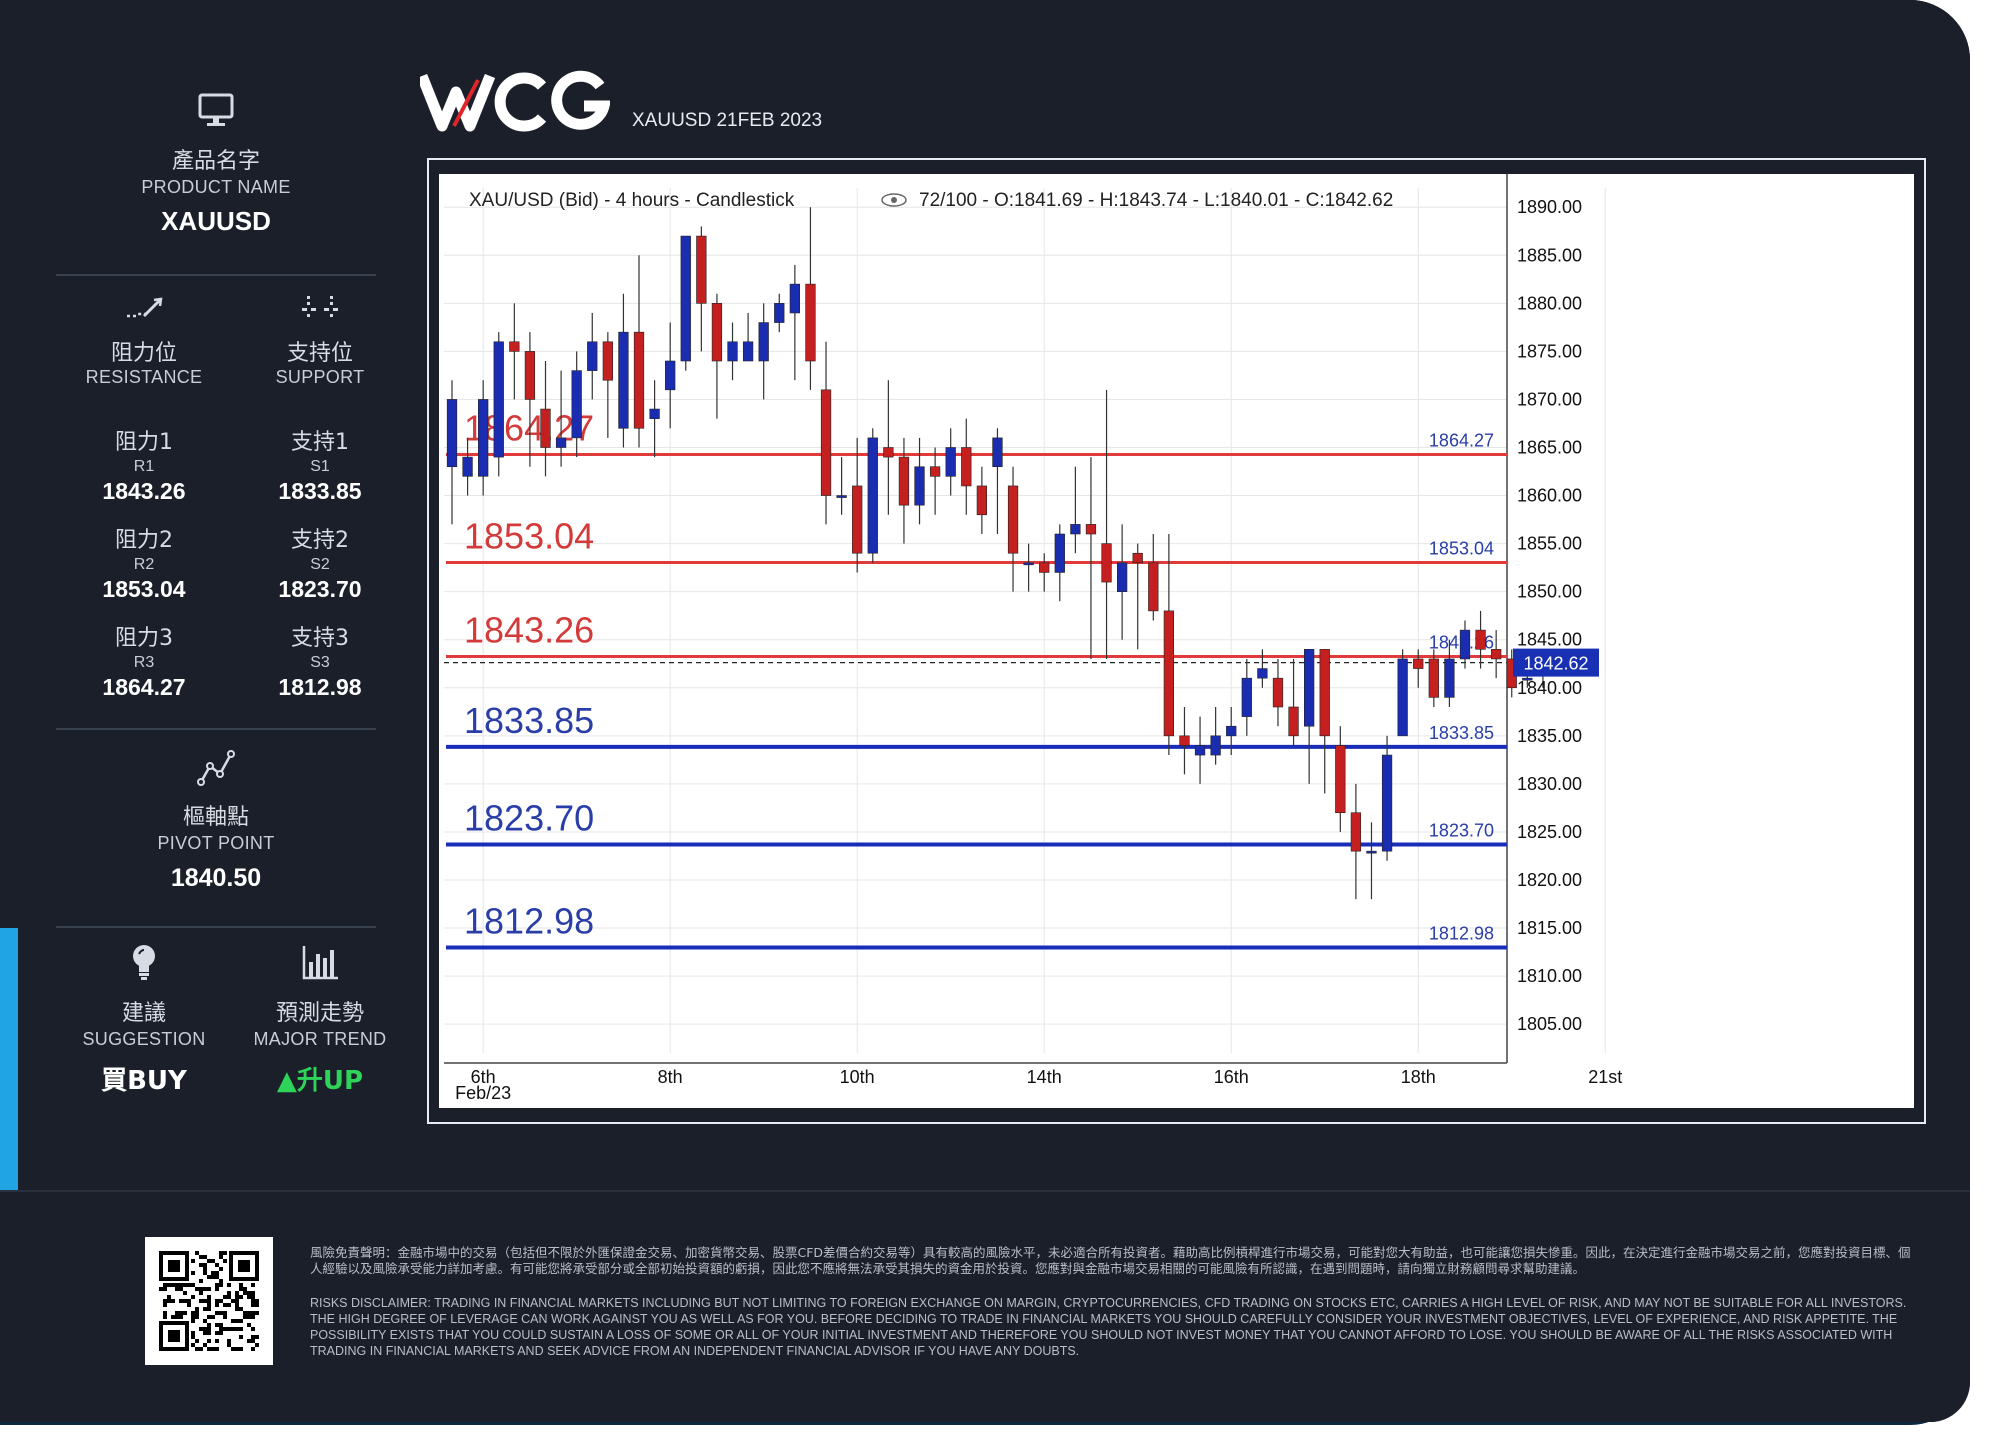 The width and height of the screenshot is (1996, 1451). Describe the element at coordinates (144, 562) in the screenshot. I see `resistance-level-2: 阻力2 R2 1853.04` at that location.